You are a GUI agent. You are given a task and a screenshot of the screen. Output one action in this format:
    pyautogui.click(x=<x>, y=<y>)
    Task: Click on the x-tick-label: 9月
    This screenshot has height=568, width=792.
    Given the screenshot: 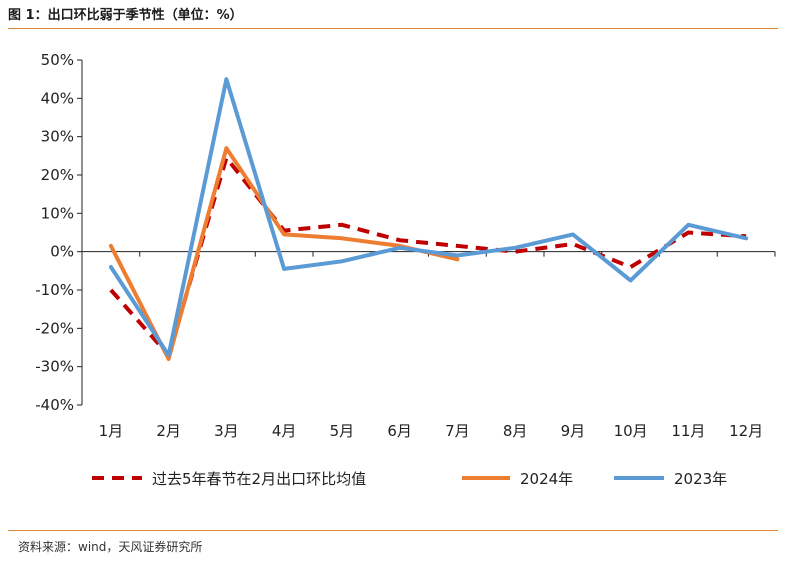 What is the action you would take?
    pyautogui.click(x=573, y=431)
    